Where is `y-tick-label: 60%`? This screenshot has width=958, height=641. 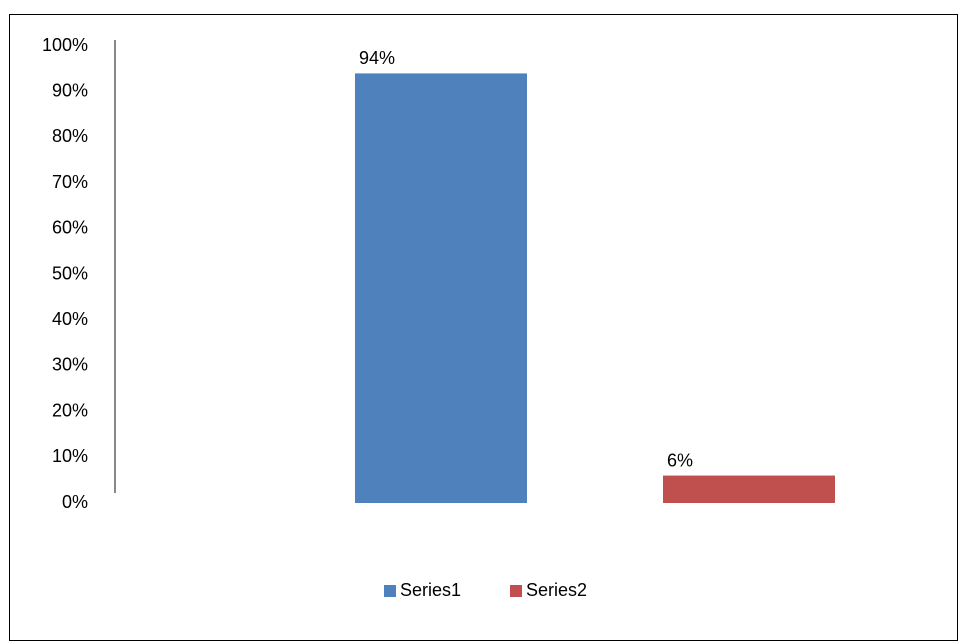 y-tick-label: 60% is located at coordinates (70, 228).